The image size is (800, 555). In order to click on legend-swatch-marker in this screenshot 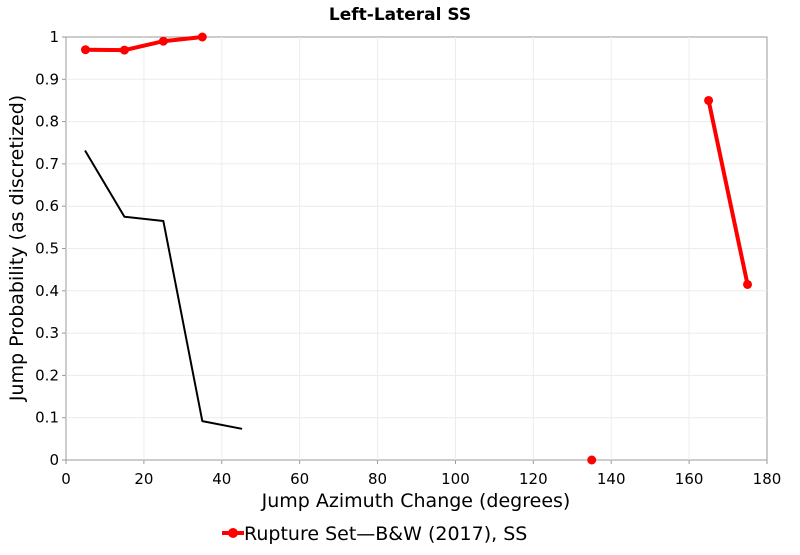, I will do `click(233, 533)`.